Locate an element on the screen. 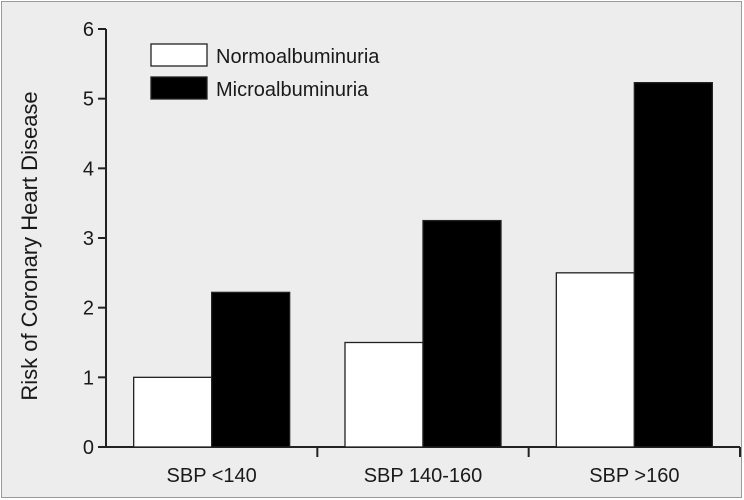 This screenshot has width=744, height=500. y-tick-label: 2 is located at coordinates (88, 309).